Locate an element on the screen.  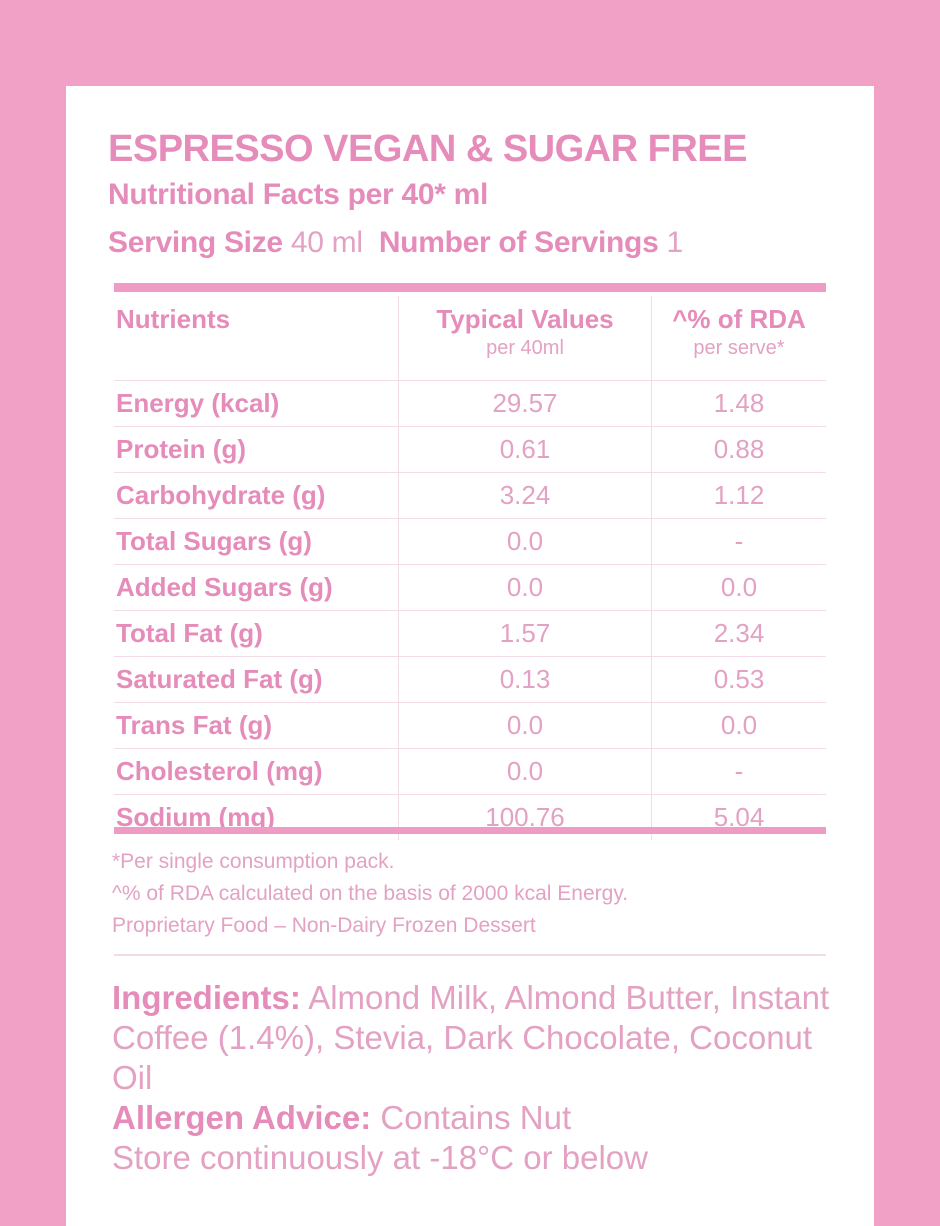
table-row: Saturated Fat (g) 0.13 0.53 is located at coordinates (470, 679).